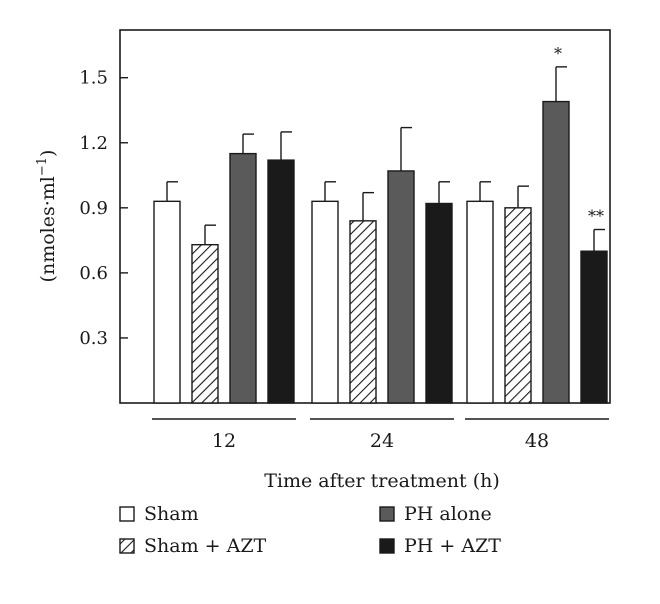  I want to click on significance-marker: **, so click(596, 216).